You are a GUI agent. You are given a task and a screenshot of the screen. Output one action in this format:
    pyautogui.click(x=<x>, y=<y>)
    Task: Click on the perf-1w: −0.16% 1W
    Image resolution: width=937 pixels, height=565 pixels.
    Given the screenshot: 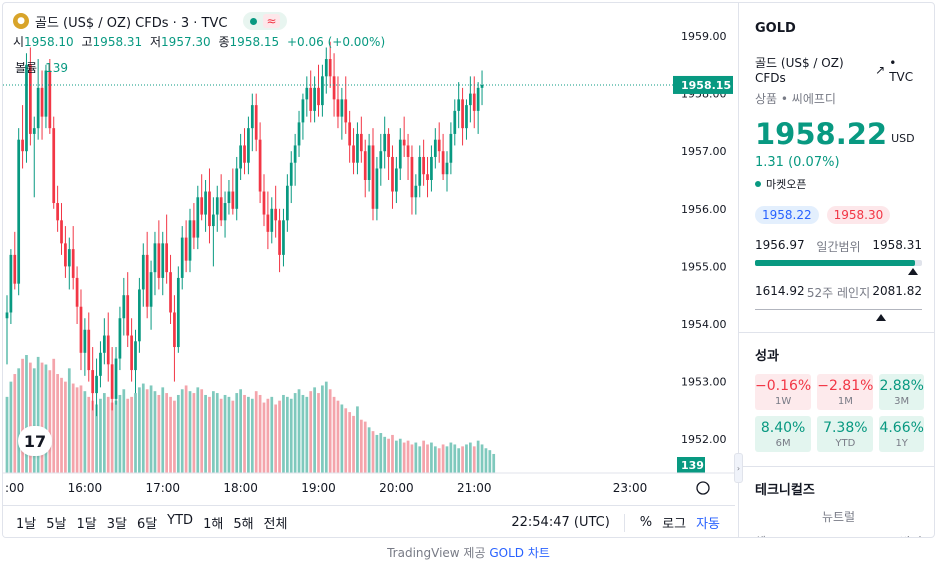 What is the action you would take?
    pyautogui.click(x=783, y=392)
    